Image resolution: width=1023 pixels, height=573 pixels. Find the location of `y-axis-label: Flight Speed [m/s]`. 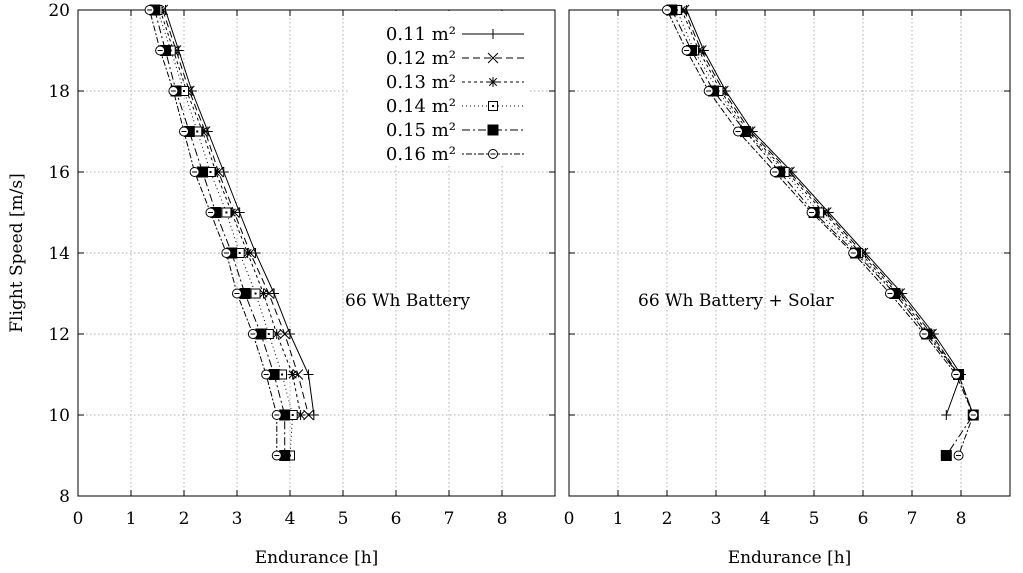

y-axis-label: Flight Speed [m/s] is located at coordinates (17, 253).